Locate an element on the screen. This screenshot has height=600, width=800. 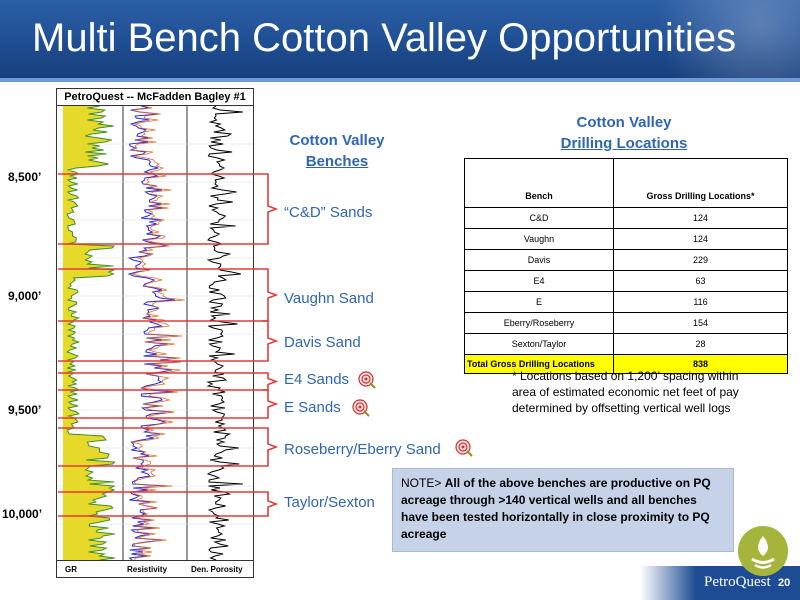
table-row: Davis 229 is located at coordinates (626, 260).